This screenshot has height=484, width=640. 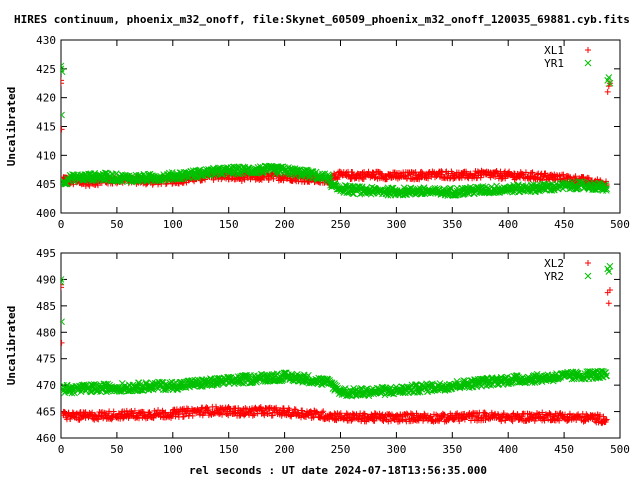 What do you see at coordinates (229, 449) in the screenshot?
I see `x-tick-label: 150` at bounding box center [229, 449].